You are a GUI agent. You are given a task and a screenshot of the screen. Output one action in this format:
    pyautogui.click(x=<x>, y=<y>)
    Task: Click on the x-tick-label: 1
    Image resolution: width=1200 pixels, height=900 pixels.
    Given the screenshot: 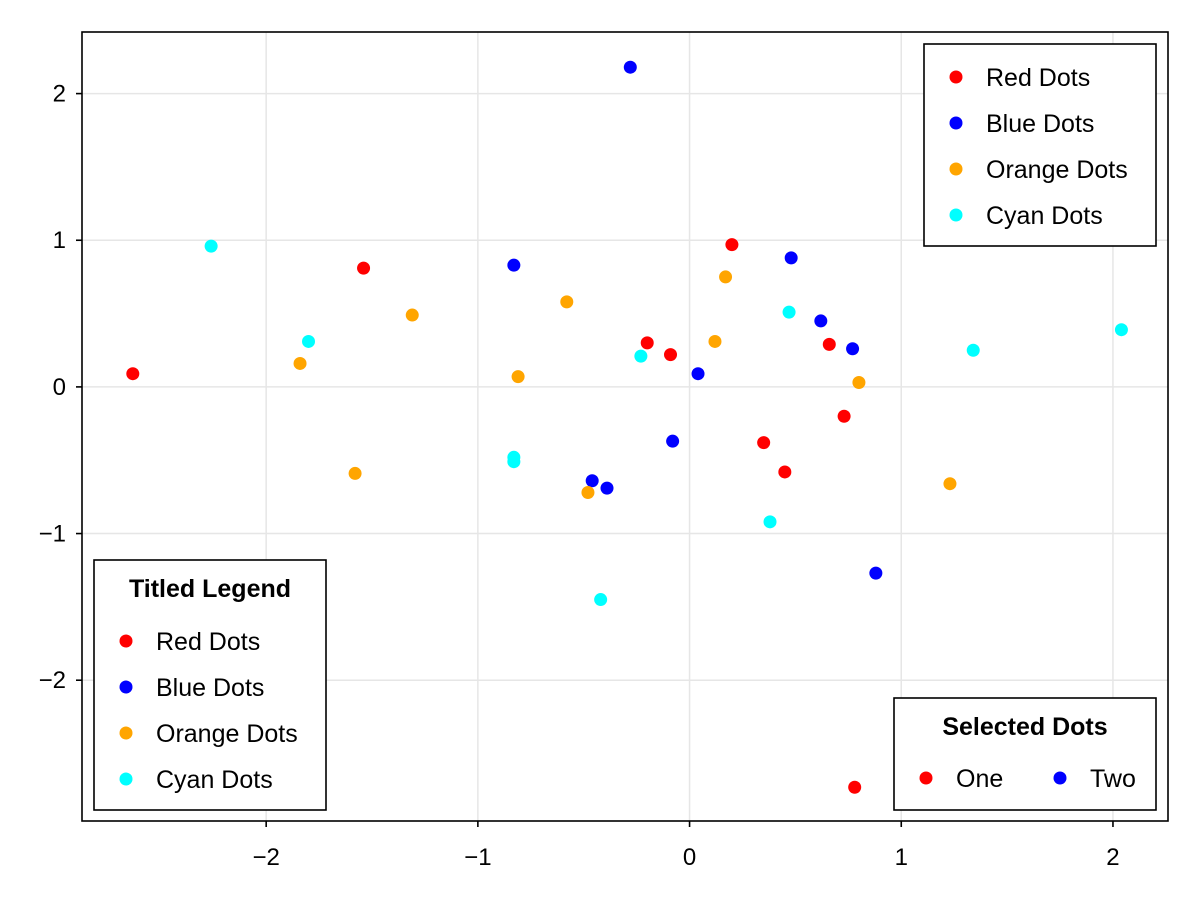 What is the action you would take?
    pyautogui.click(x=901, y=857)
    